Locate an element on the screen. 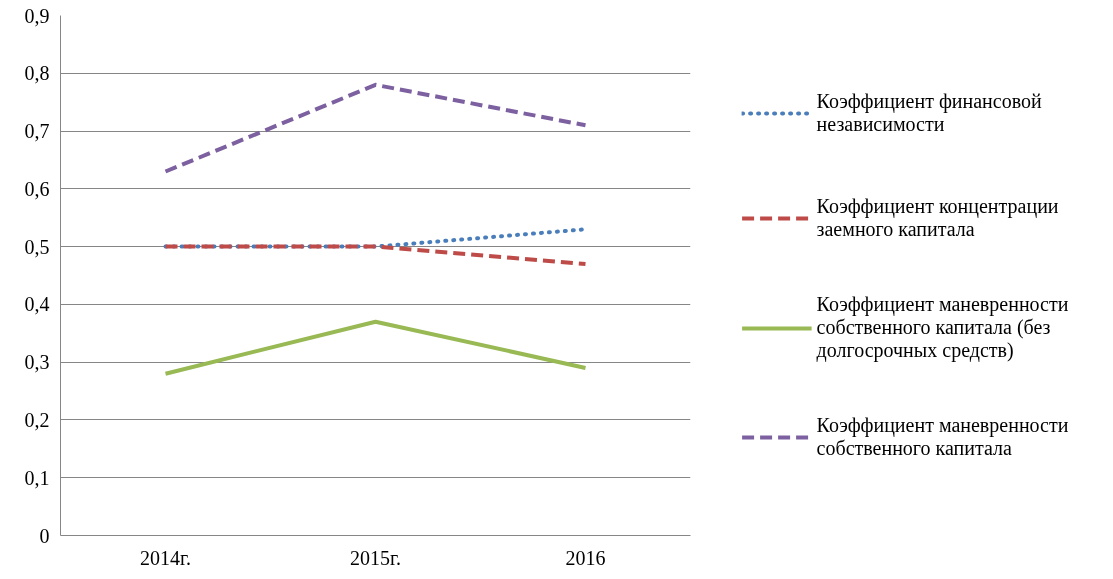  y-tick-label: 0,6 is located at coordinates (37, 188).